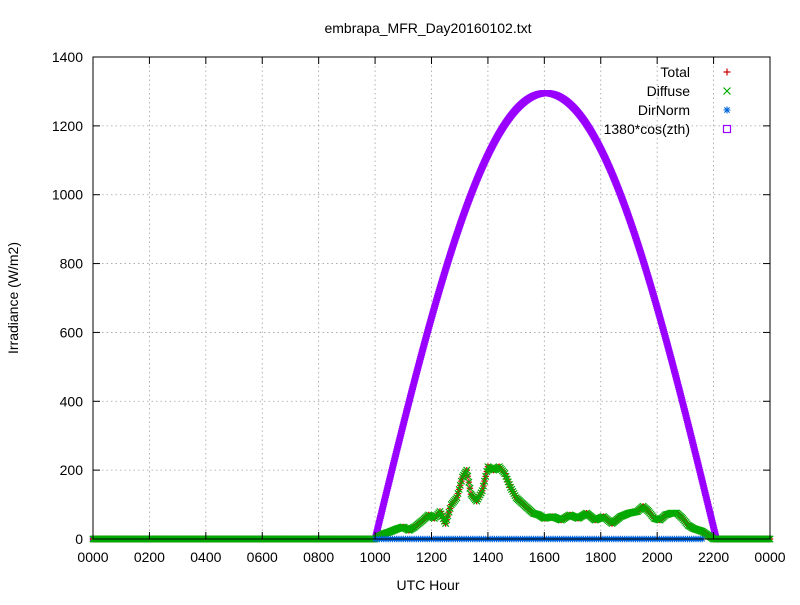  I want to click on x-tick-label: 0200, so click(149, 557).